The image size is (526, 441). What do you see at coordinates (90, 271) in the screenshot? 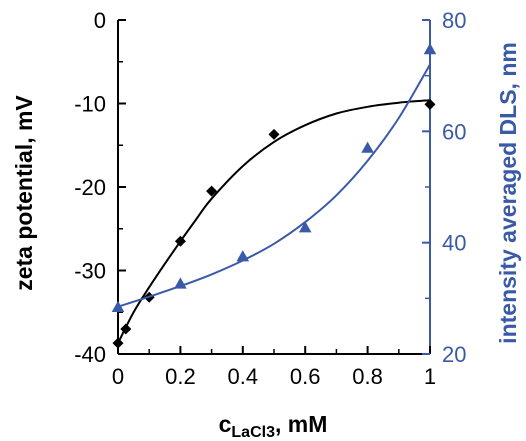
I see `y-left-tick-label: -30` at bounding box center [90, 271].